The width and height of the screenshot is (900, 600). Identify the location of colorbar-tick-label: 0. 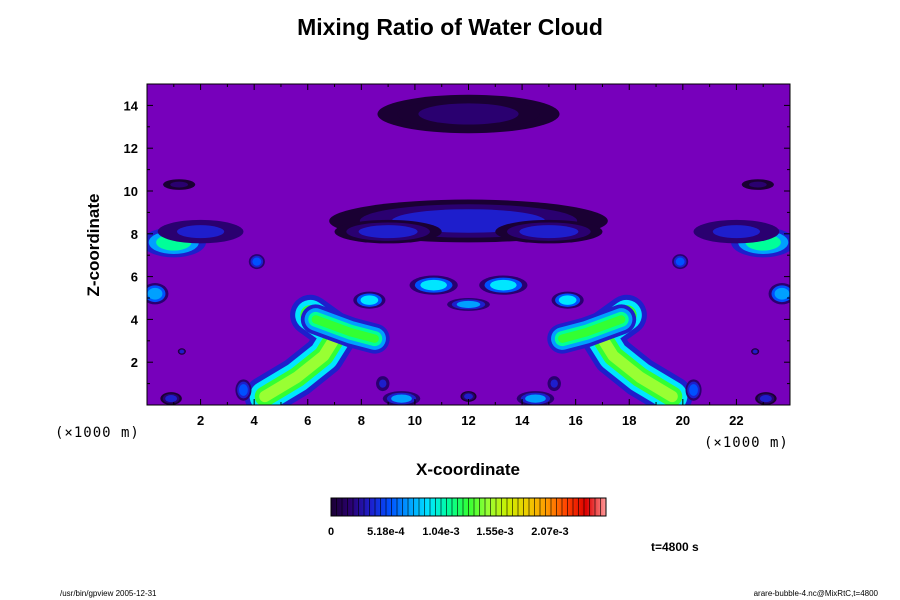
(331, 532).